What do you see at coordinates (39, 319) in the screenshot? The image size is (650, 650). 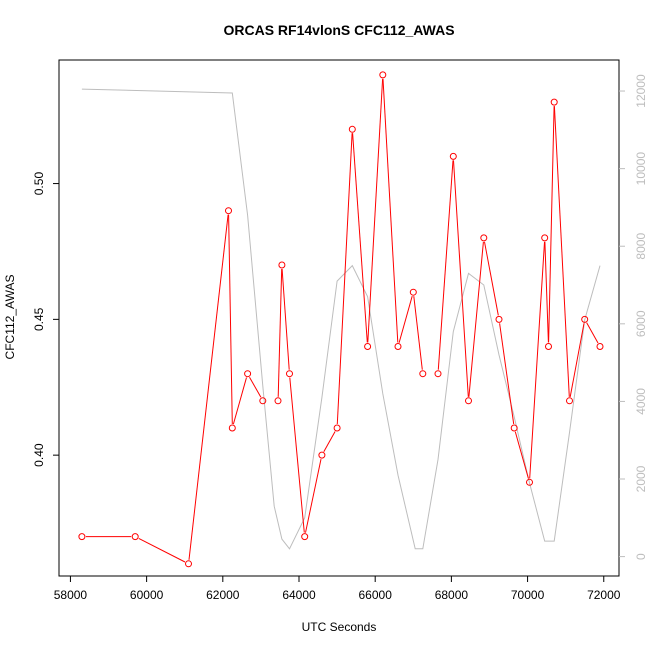 I see `y-tick-label: 0.45` at bounding box center [39, 319].